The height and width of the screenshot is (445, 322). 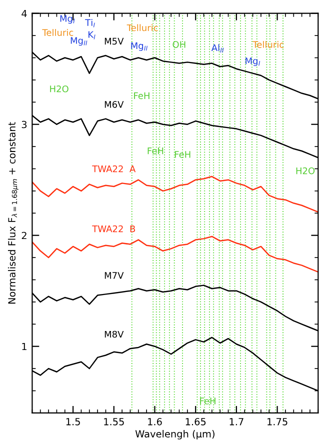 I want to click on y-axis-title: Normalised Flux F$_{λ=1.68μm}$ + constant, so click(x=13, y=213).